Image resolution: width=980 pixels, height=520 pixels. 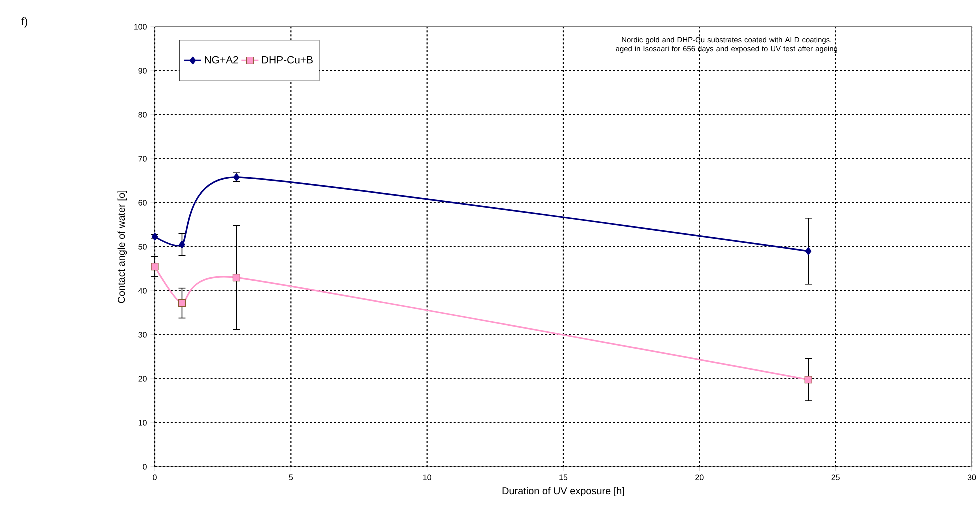 What do you see at coordinates (287, 60) in the screenshot?
I see `legend-label: DHP-Cu+B` at bounding box center [287, 60].